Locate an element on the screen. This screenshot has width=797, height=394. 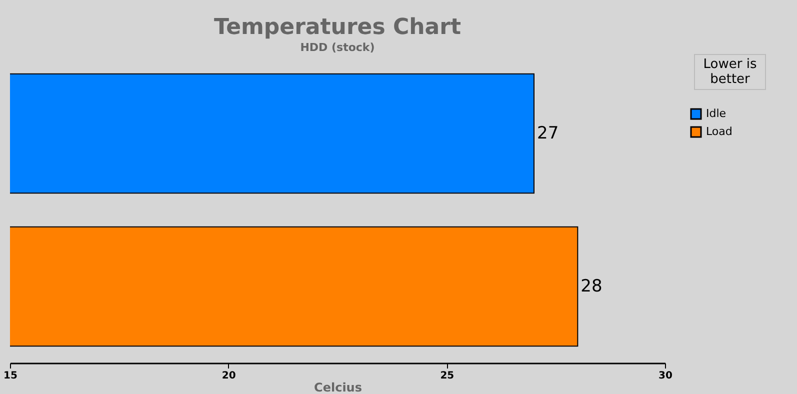
x-tick-label: 15 is located at coordinates (11, 376).